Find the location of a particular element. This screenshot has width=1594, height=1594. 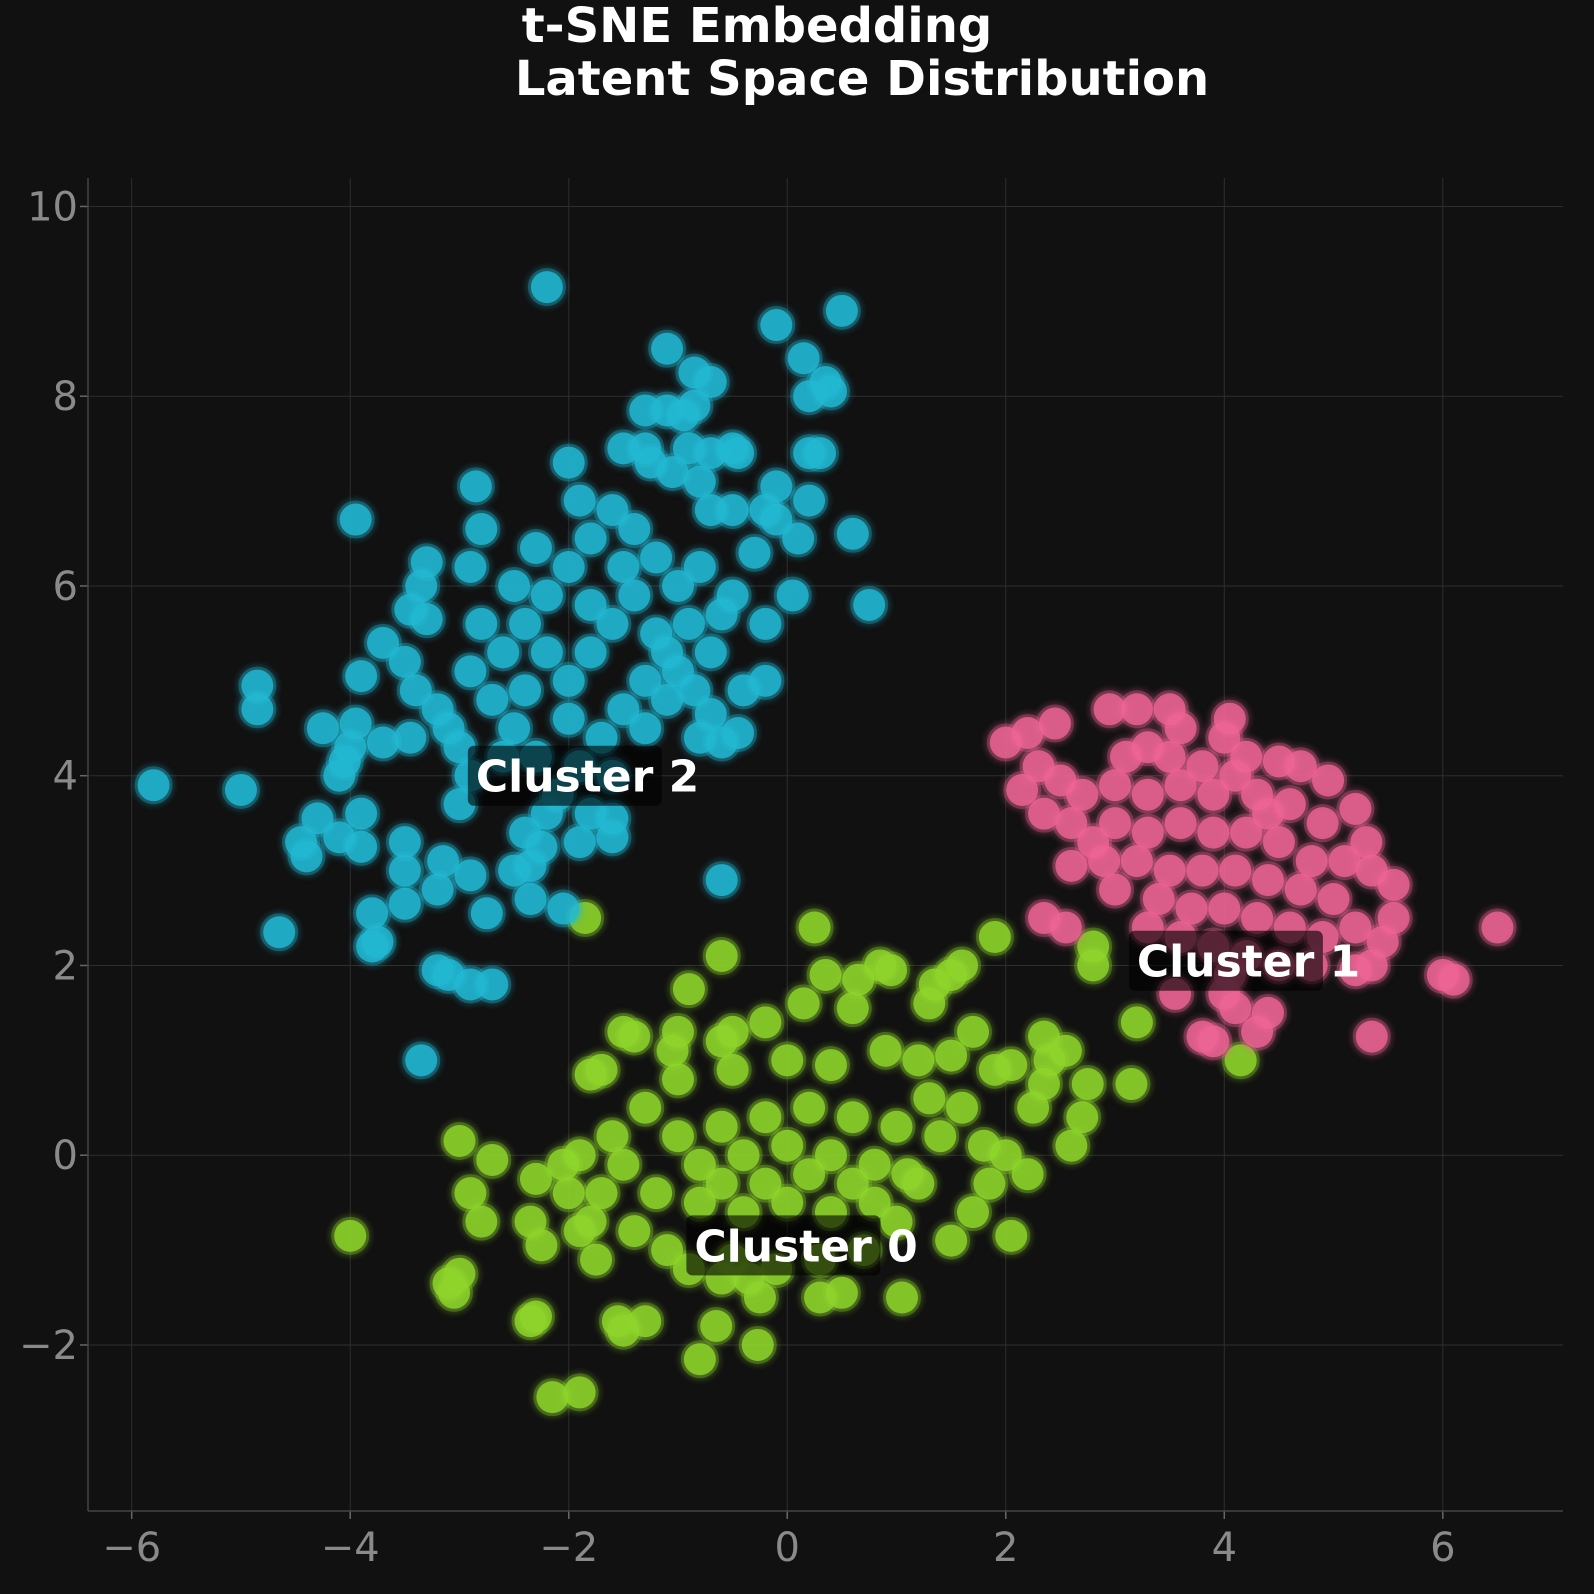

y-tick-label: 10 is located at coordinates (52, 207).